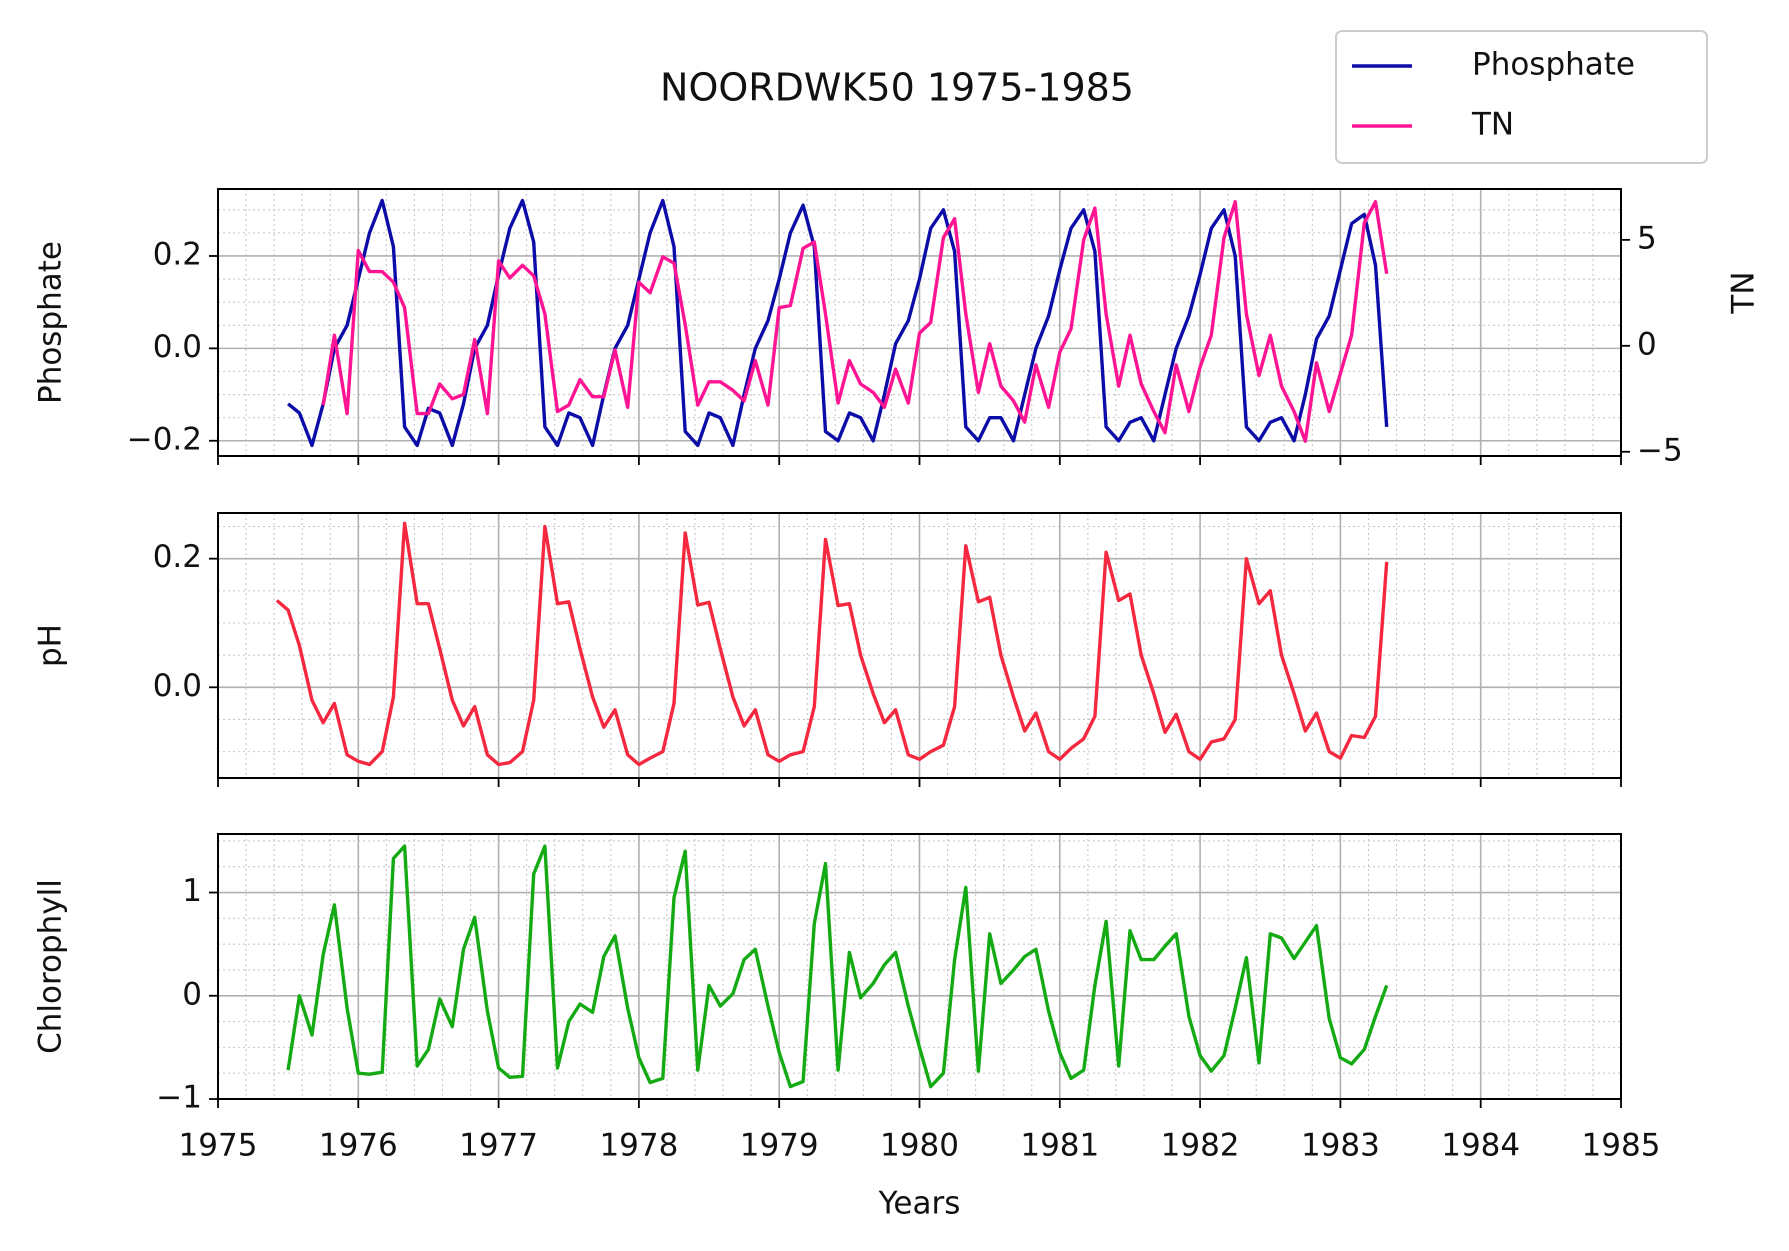  I want to click on x-tick-label: 1978, so click(638, 1146).